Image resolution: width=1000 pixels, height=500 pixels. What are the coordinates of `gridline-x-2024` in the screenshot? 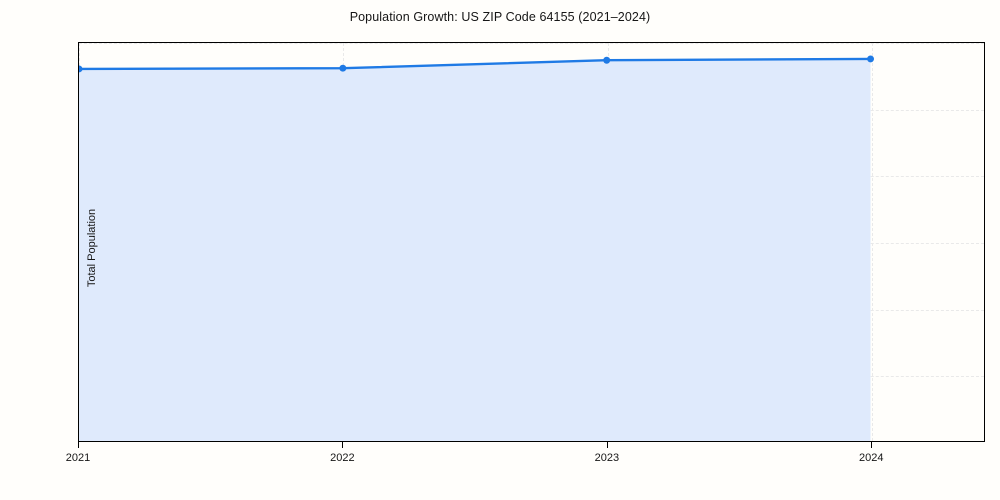 It's located at (873, 242).